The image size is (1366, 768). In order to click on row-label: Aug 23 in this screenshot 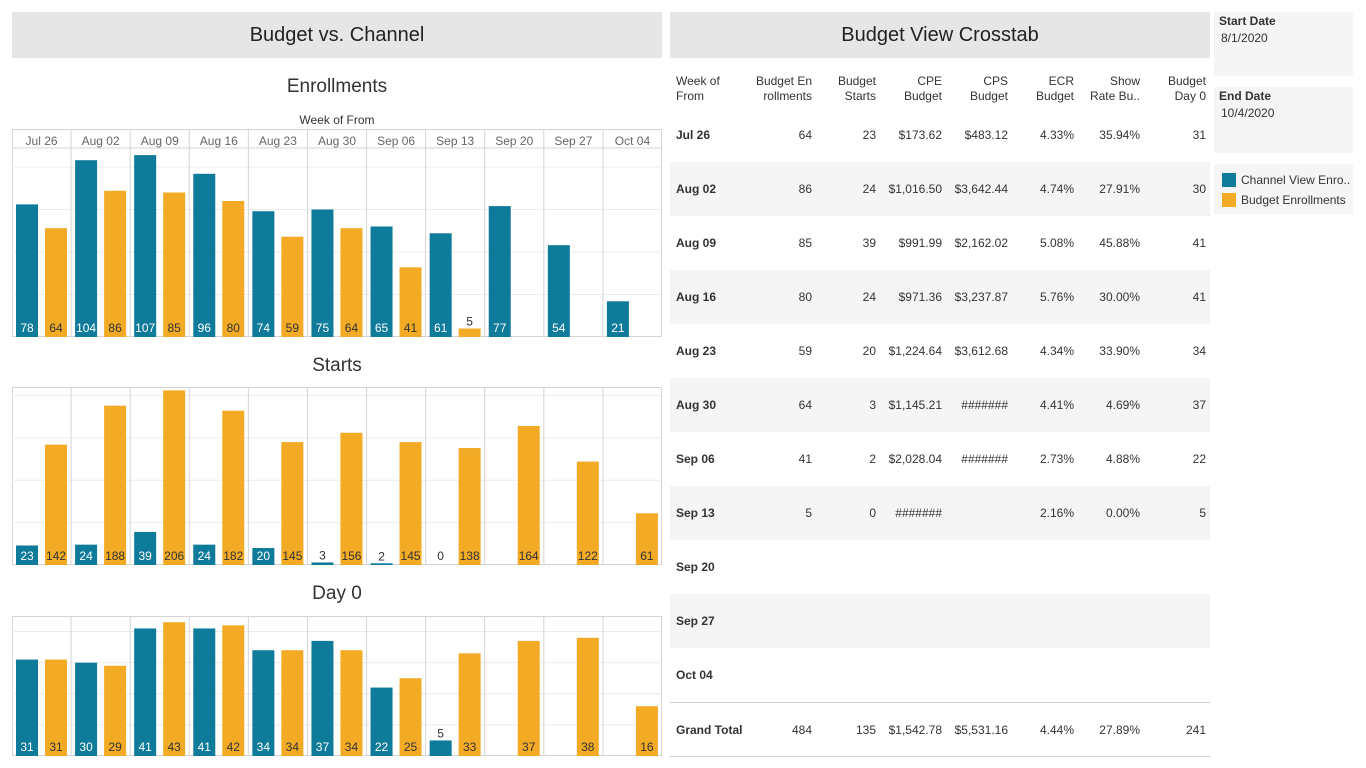, I will do `click(696, 351)`.